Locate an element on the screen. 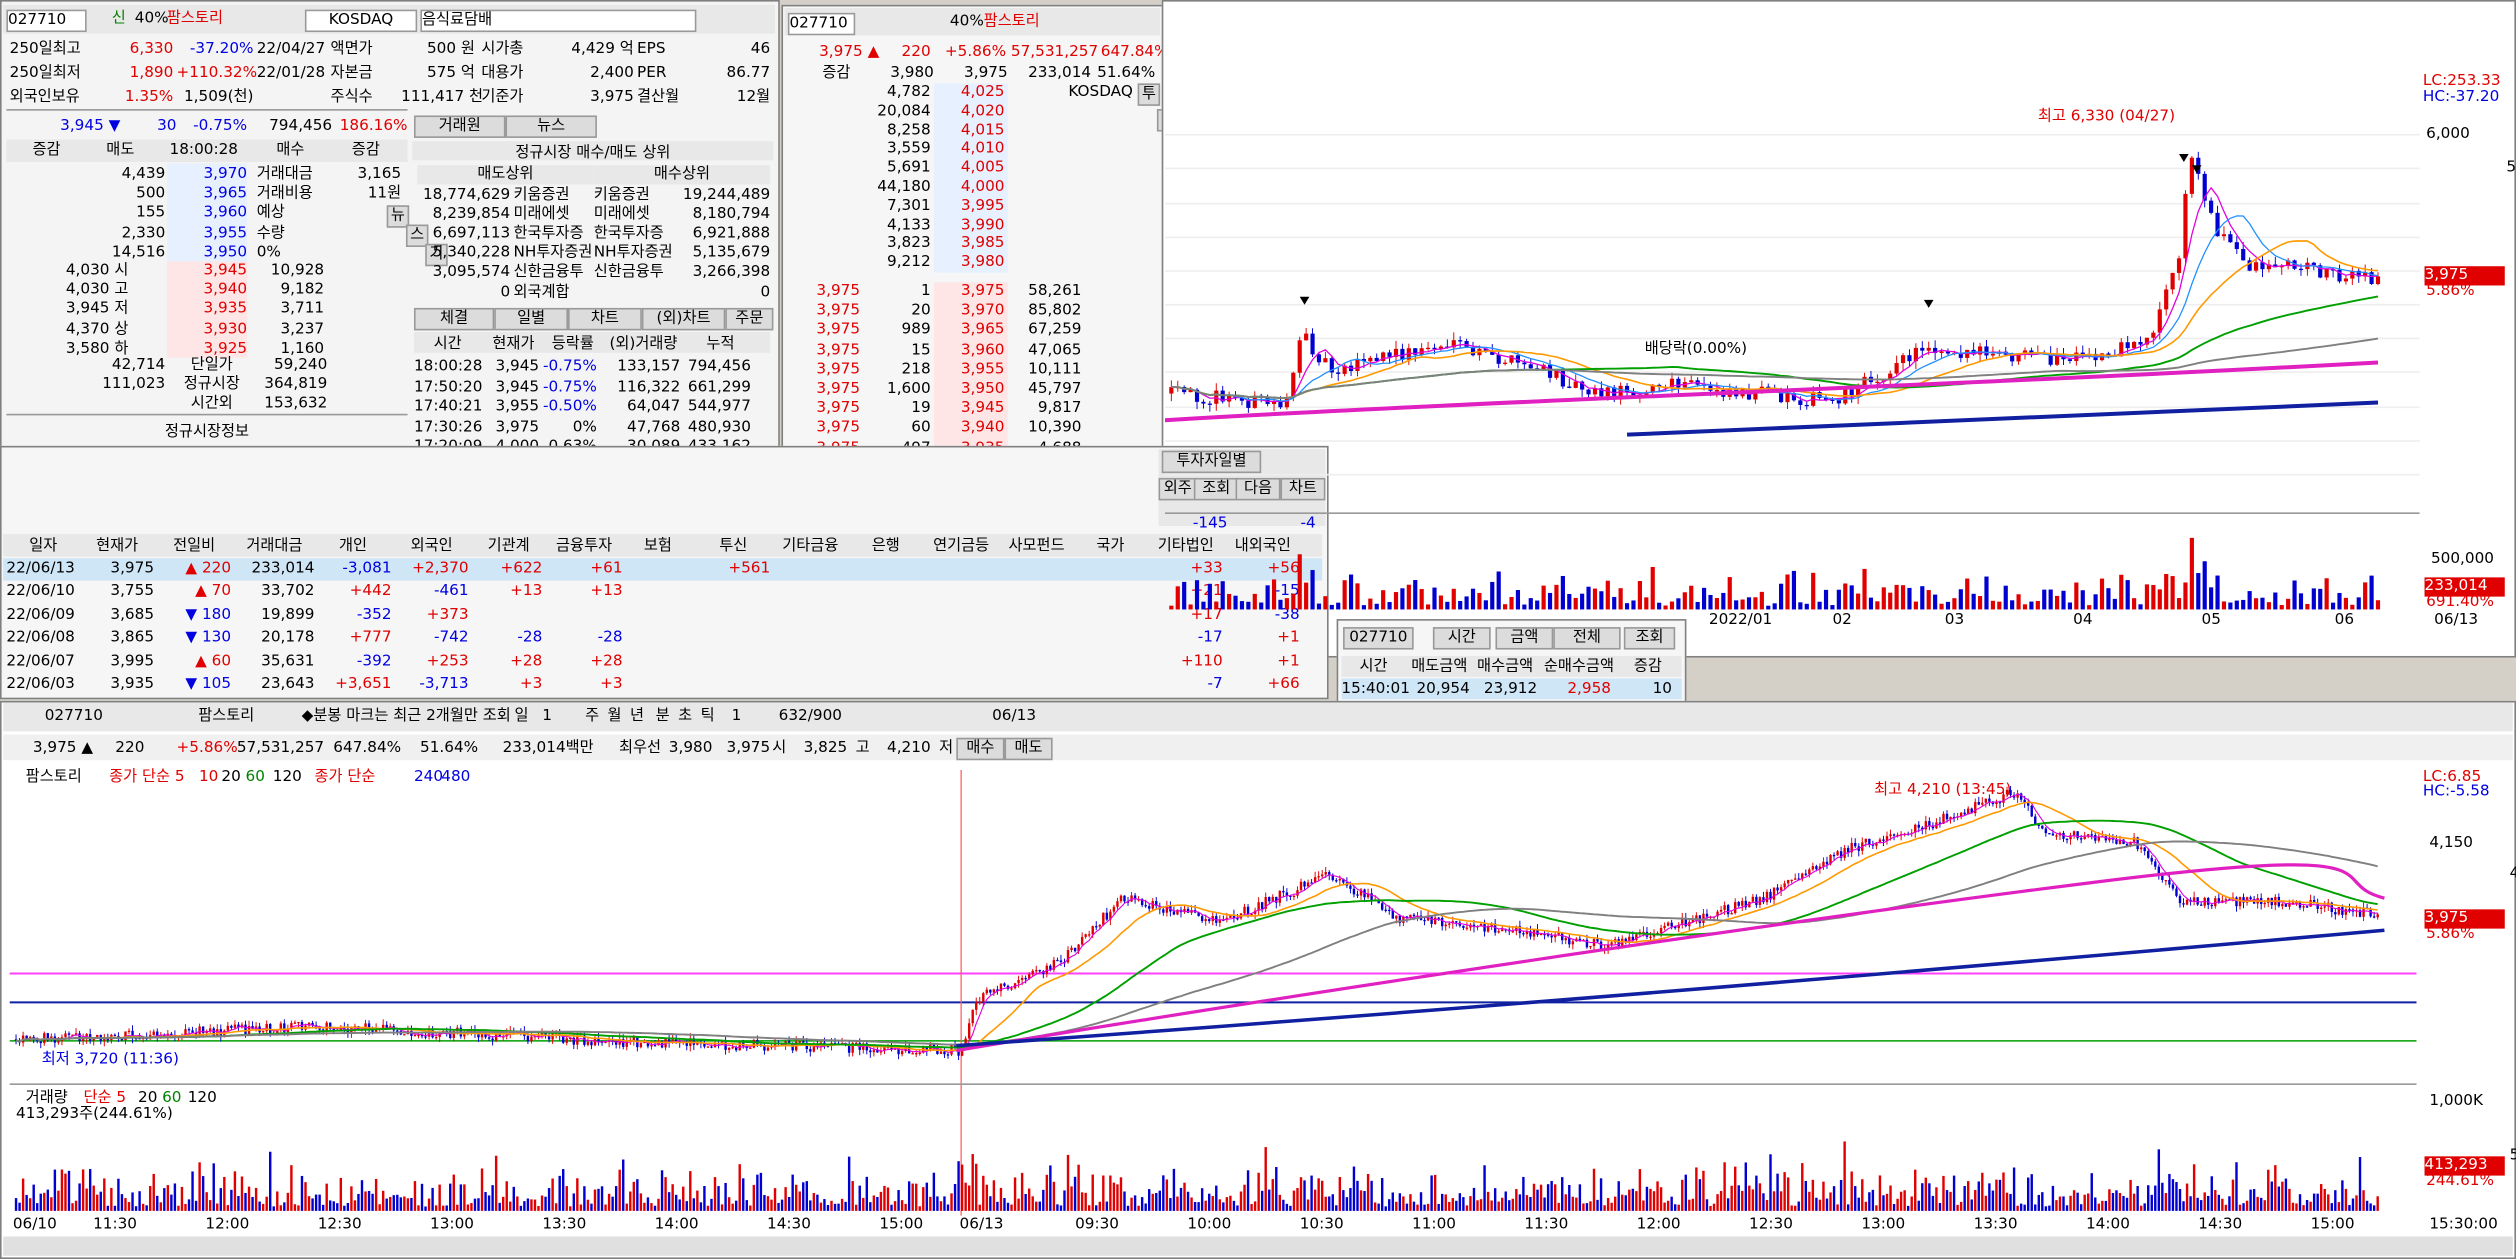 Image resolution: width=2516 pixels, height=1259 pixels. tab: 뉴스 is located at coordinates (551, 126).